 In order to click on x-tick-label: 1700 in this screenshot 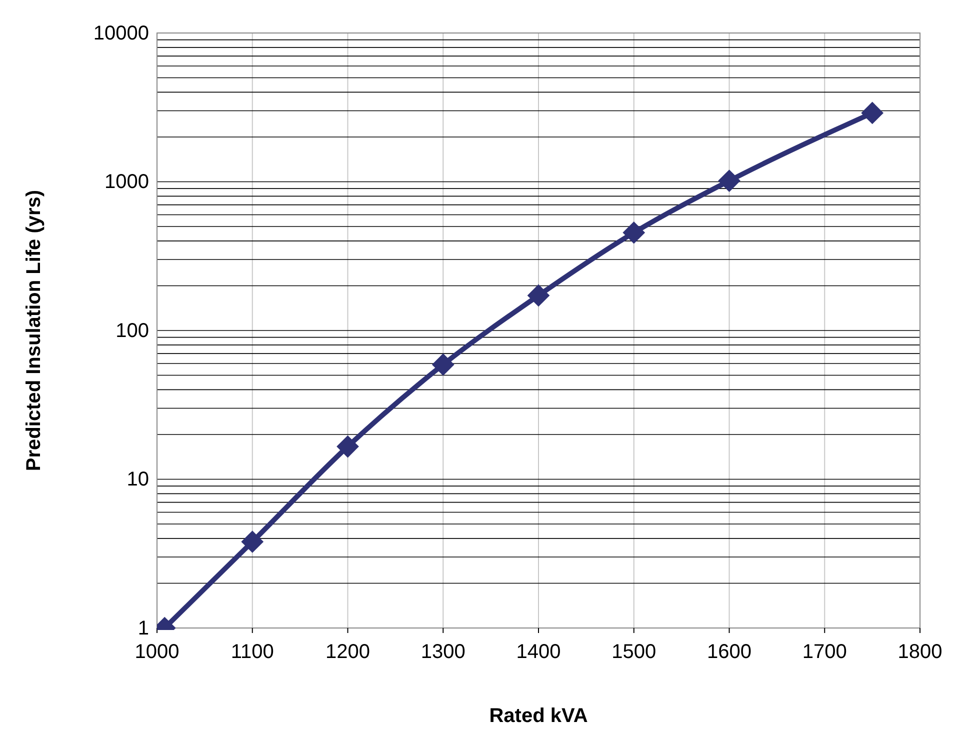, I will do `click(824, 652)`.